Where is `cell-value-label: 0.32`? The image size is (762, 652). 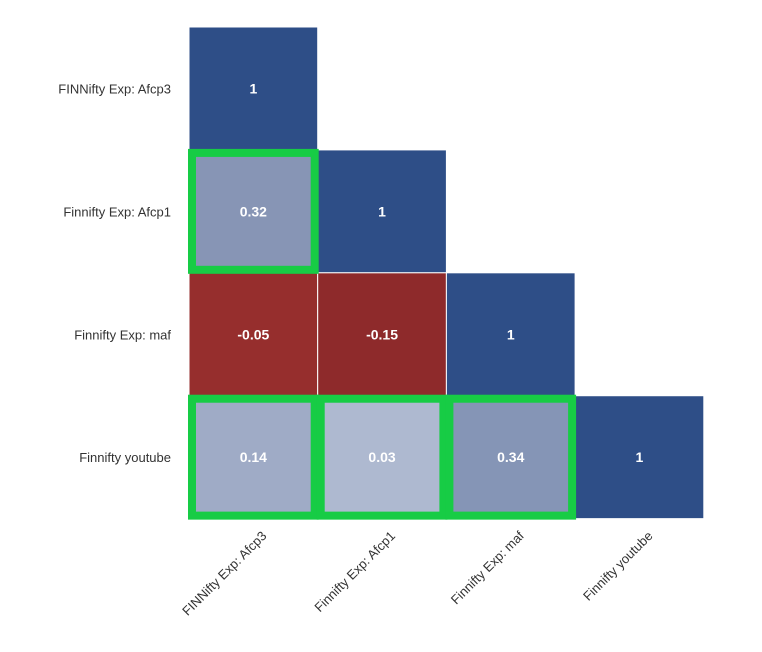 cell-value-label: 0.32 is located at coordinates (253, 211).